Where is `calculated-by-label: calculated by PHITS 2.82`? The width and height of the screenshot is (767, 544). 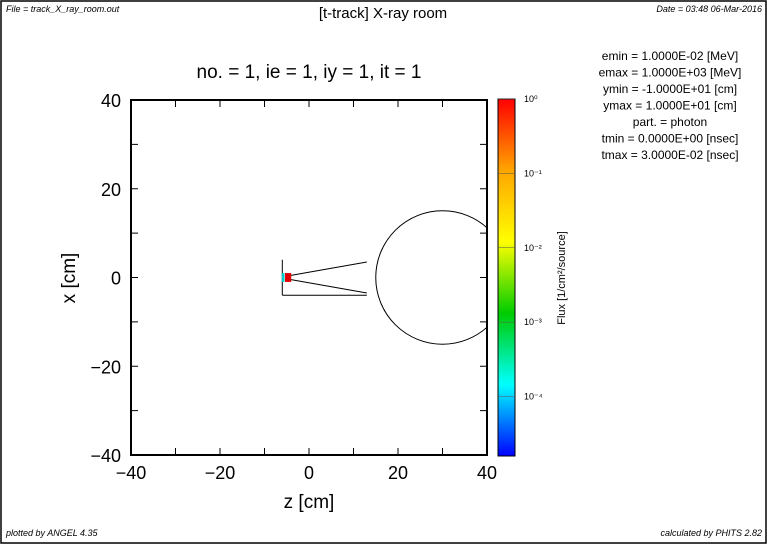 calculated-by-label: calculated by PHITS 2.82 is located at coordinates (711, 533).